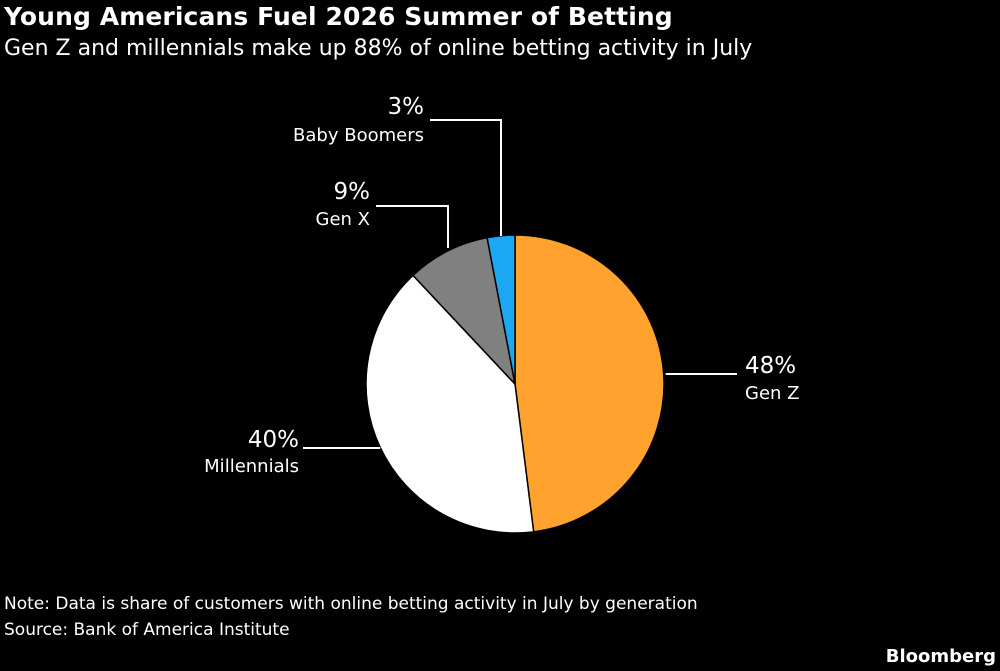 The image size is (1000, 671). What do you see at coordinates (940, 656) in the screenshot?
I see `bloomberg-logo: Bloomberg` at bounding box center [940, 656].